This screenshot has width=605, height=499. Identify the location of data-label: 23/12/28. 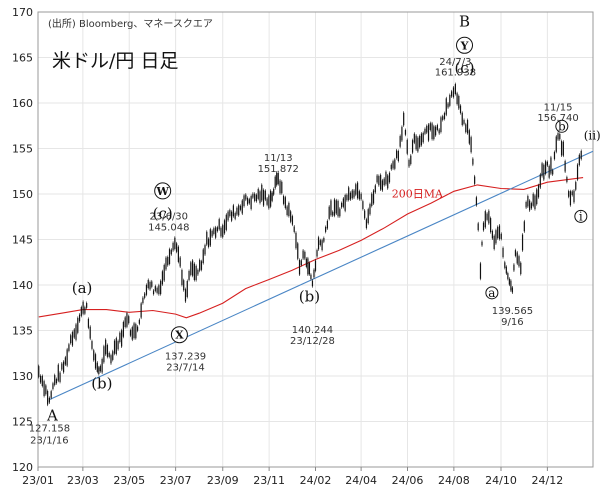
(312, 341).